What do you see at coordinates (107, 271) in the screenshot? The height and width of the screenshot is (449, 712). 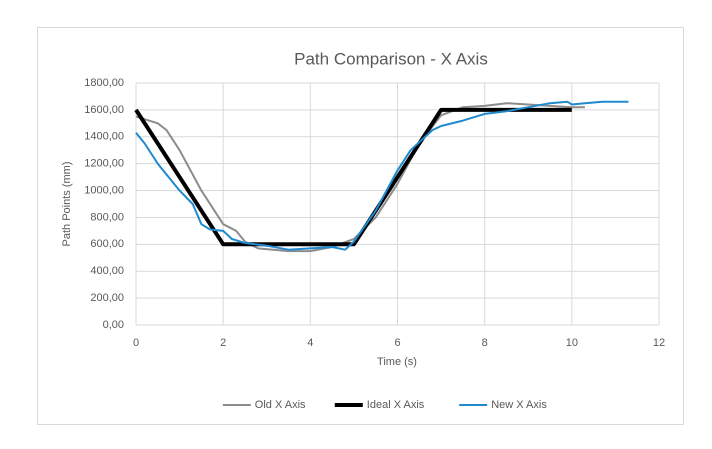 I see `y-tick-label: 400,00` at bounding box center [107, 271].